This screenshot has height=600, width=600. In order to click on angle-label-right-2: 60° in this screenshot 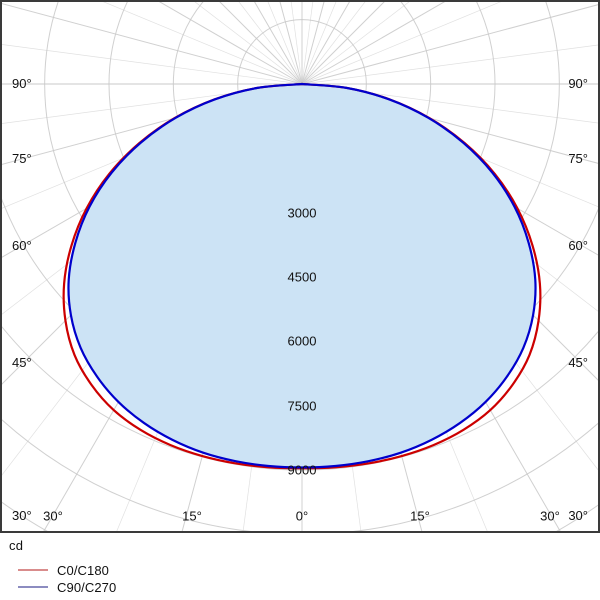, I will do `click(578, 245)`.